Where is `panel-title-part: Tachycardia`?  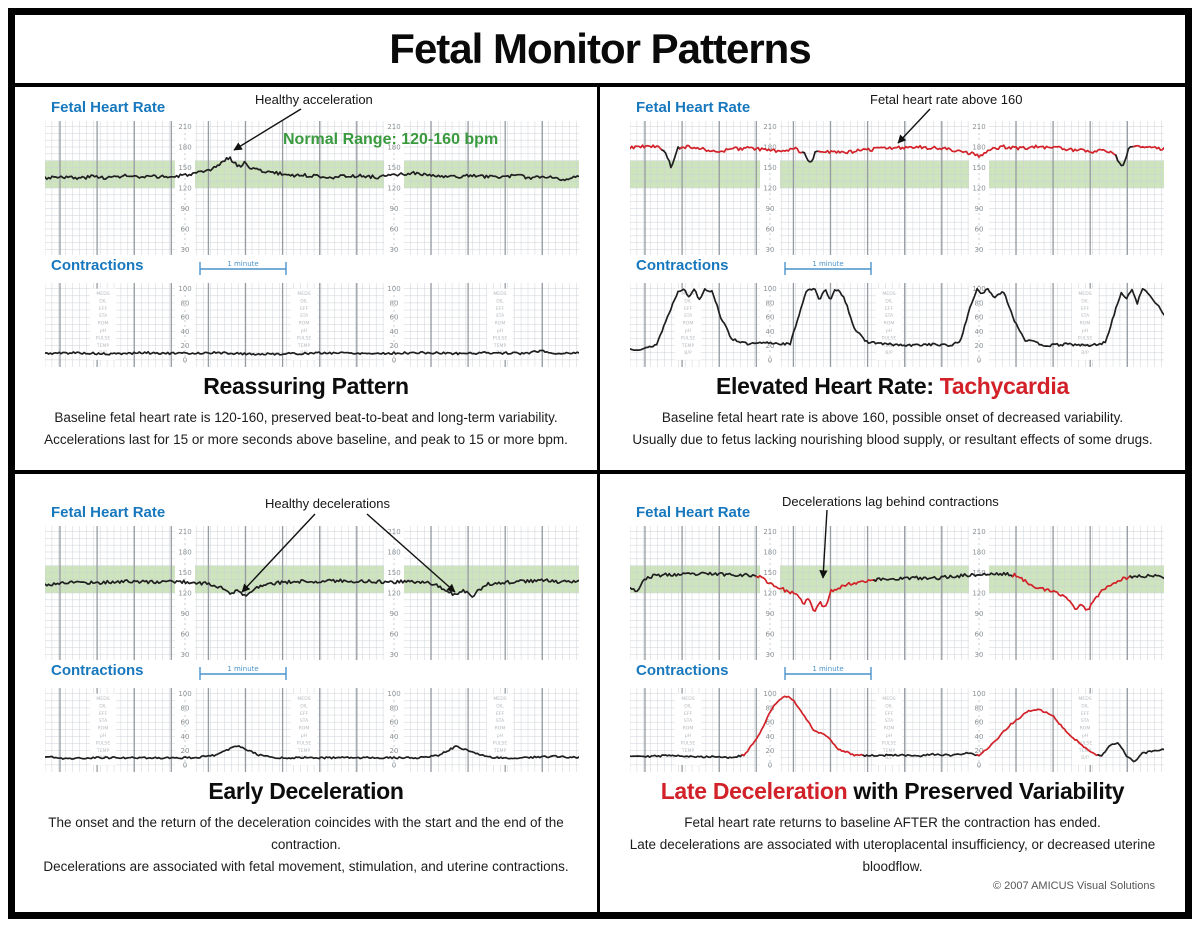
panel-title-part: Tachycardia is located at coordinates (1004, 386).